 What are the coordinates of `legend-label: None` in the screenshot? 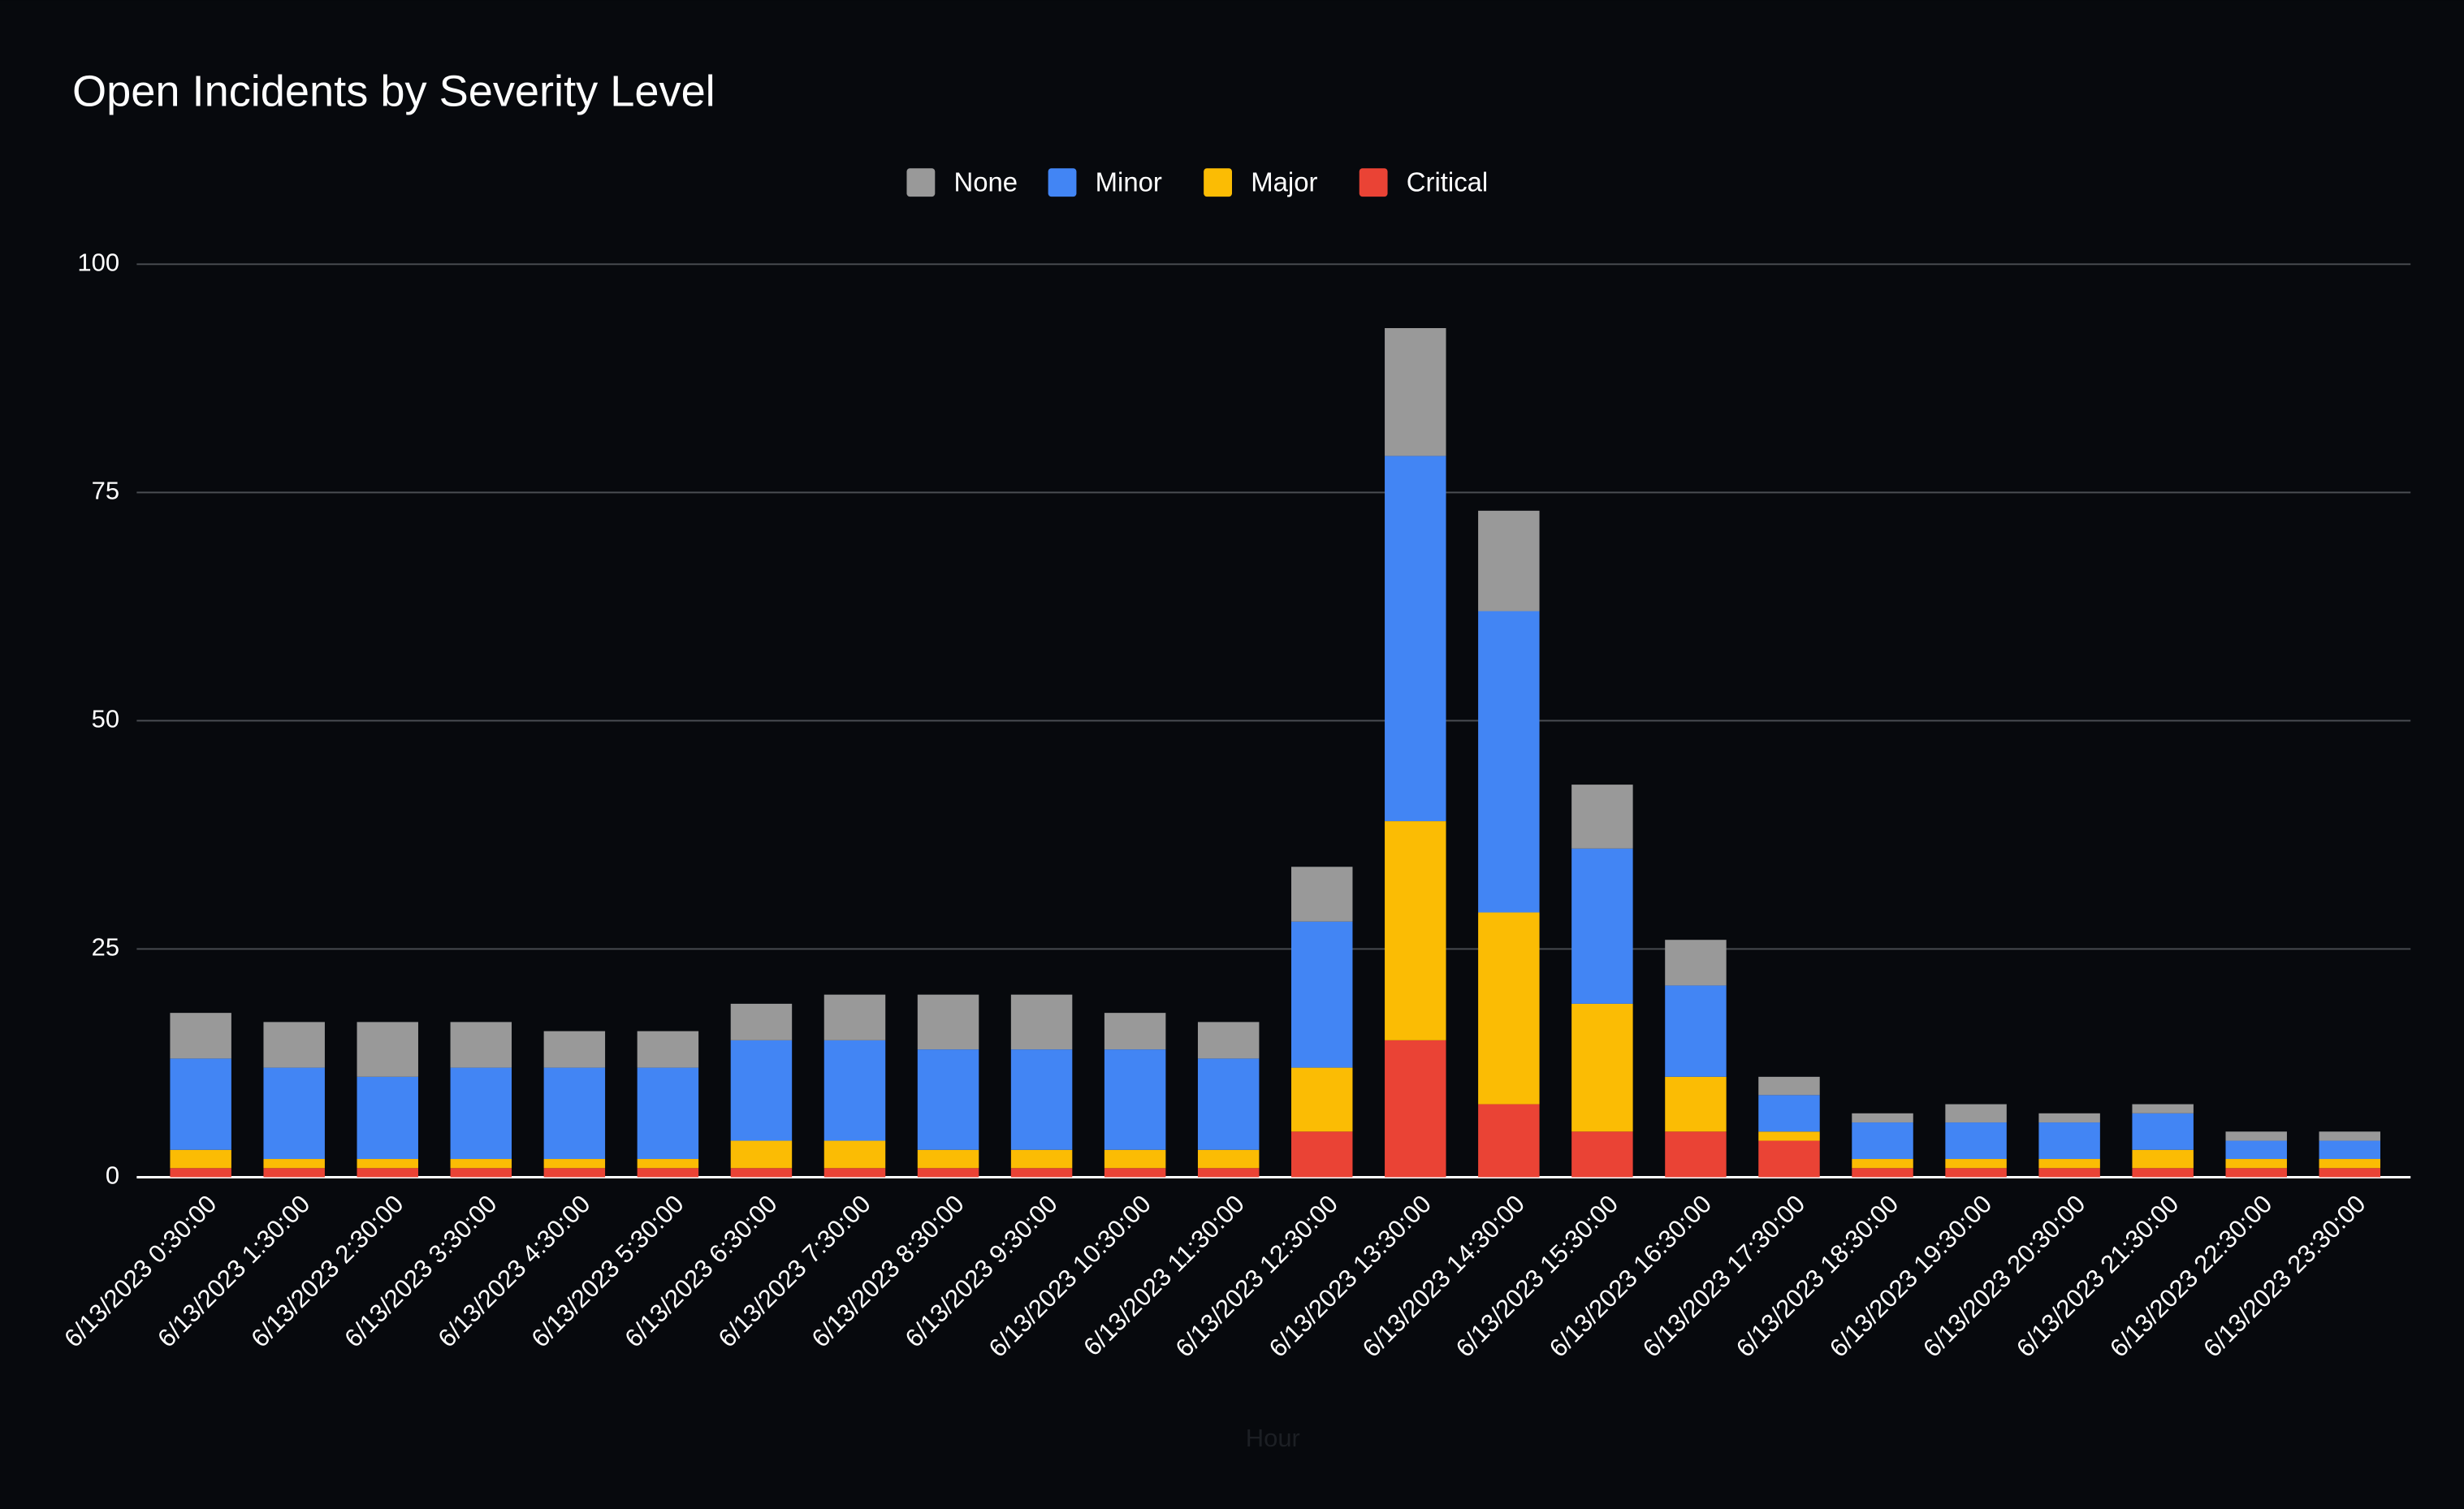 It's located at (986, 181).